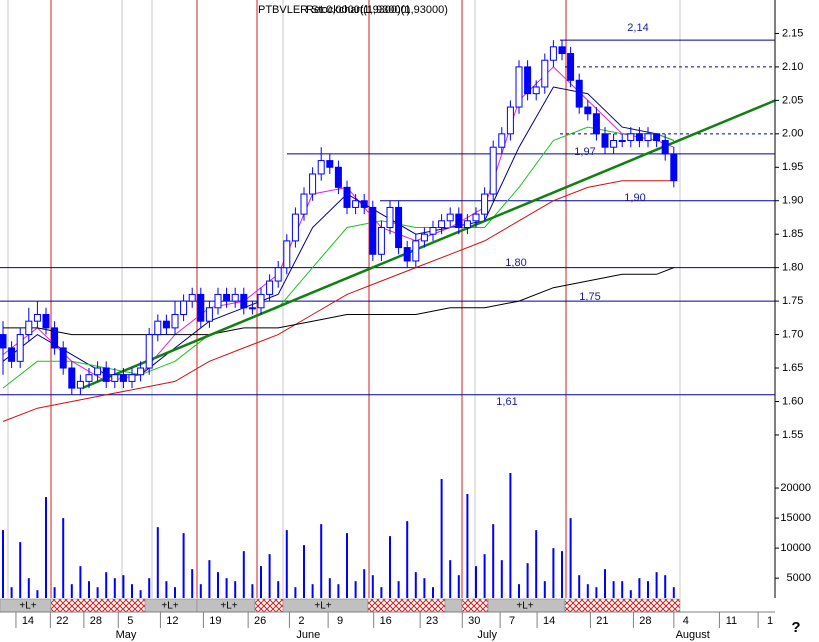 Image resolution: width=819 pixels, height=642 pixels. What do you see at coordinates (506, 402) in the screenshot?
I see `level-label: 1,61` at bounding box center [506, 402].